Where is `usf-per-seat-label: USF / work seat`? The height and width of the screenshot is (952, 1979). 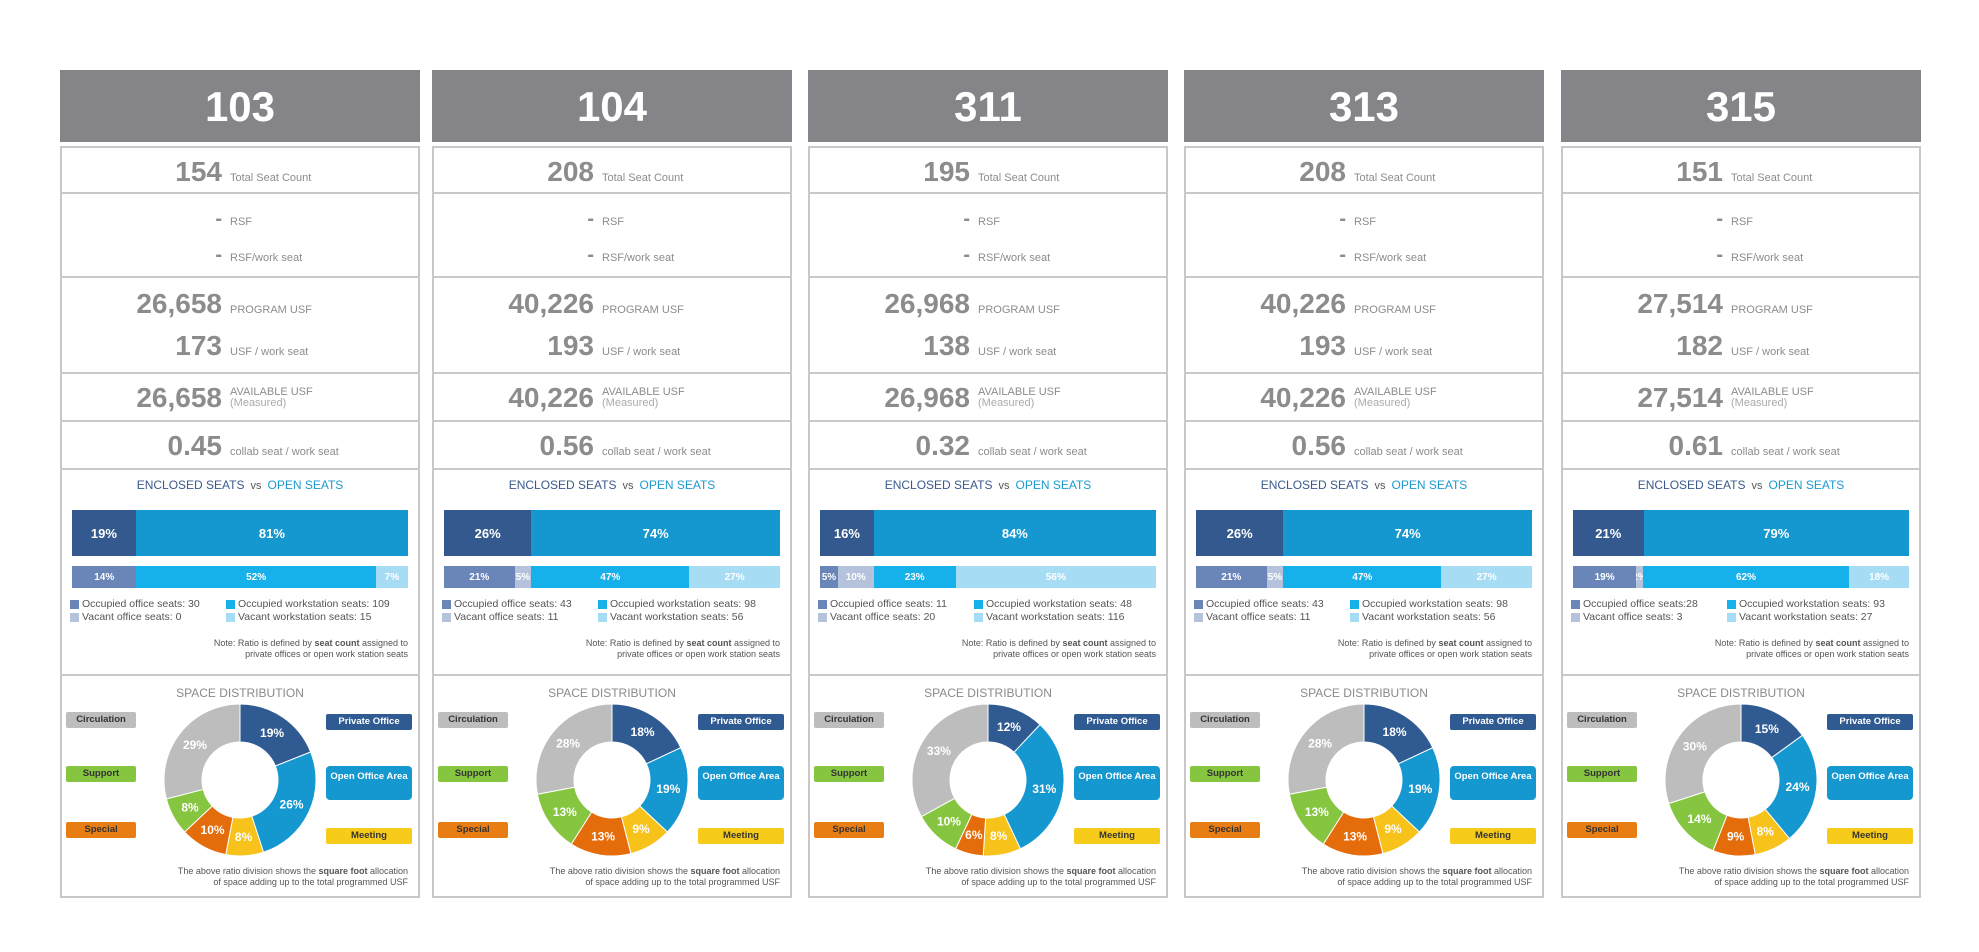
usf-per-seat-label: USF / work seat is located at coordinates (1770, 352).